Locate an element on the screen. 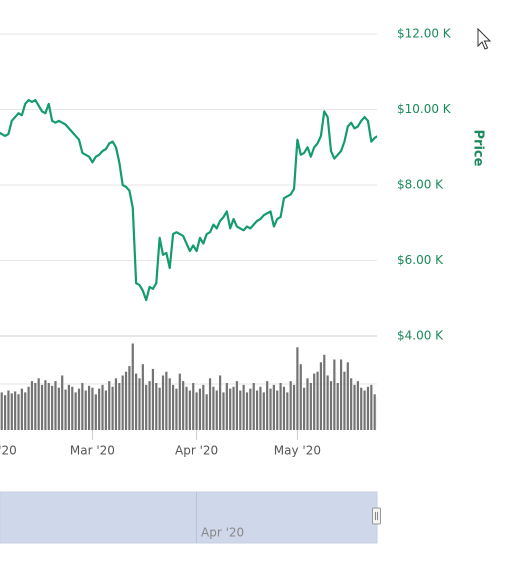 The height and width of the screenshot is (581, 515). y-tick-label: $4.00 K is located at coordinates (420, 336).